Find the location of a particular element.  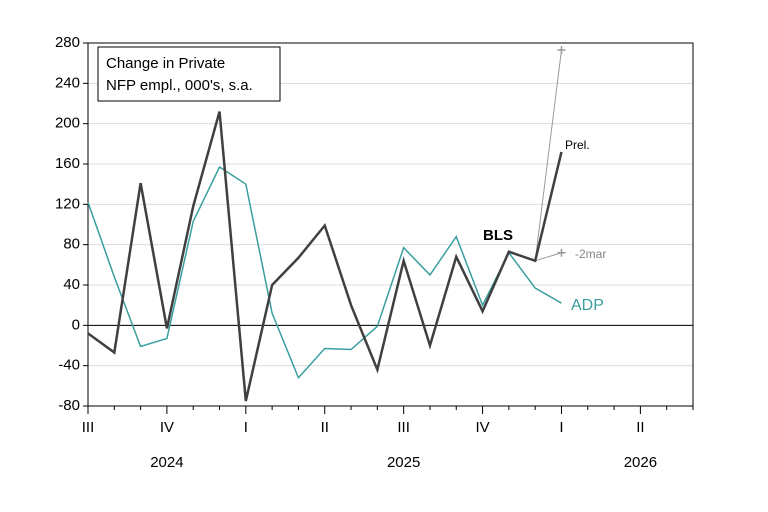

series-label: -2mar is located at coordinates (590, 254).